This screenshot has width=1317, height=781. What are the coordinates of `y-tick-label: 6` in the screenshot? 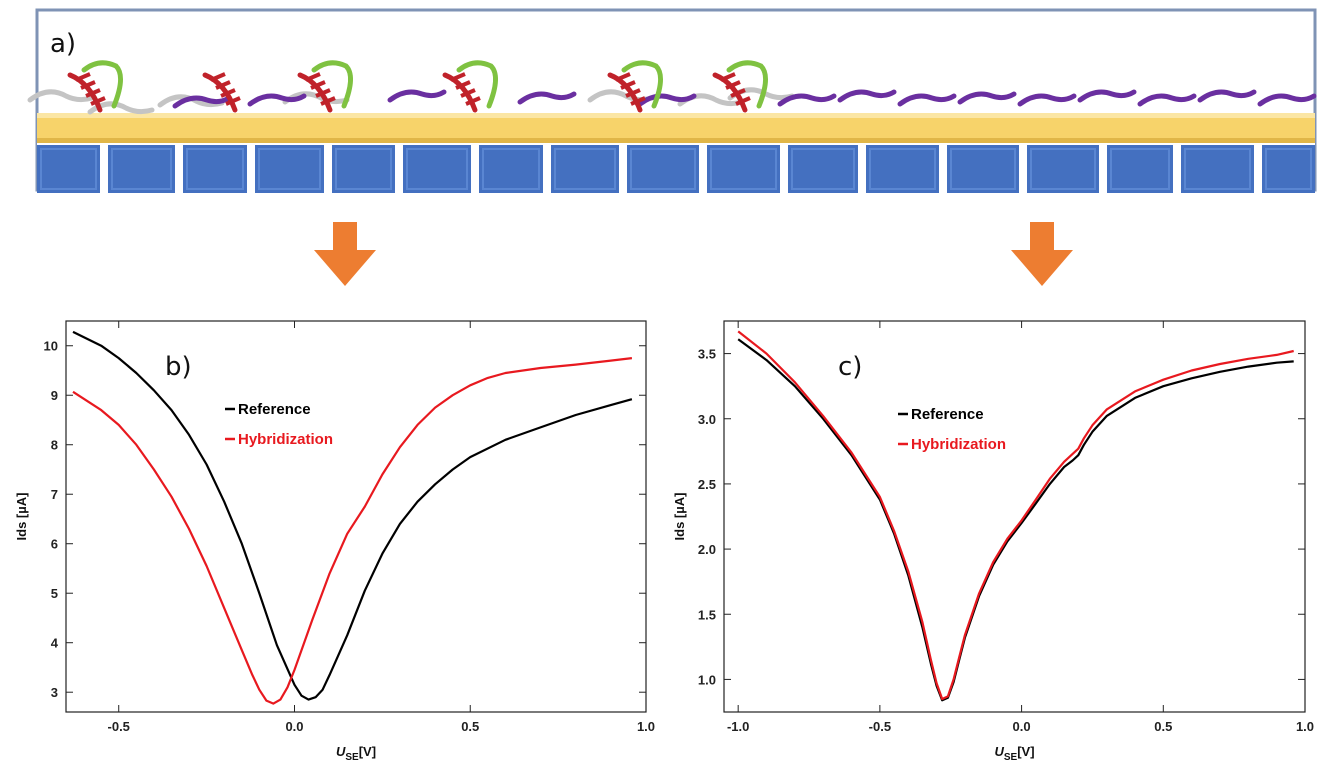 It's located at (54, 544).